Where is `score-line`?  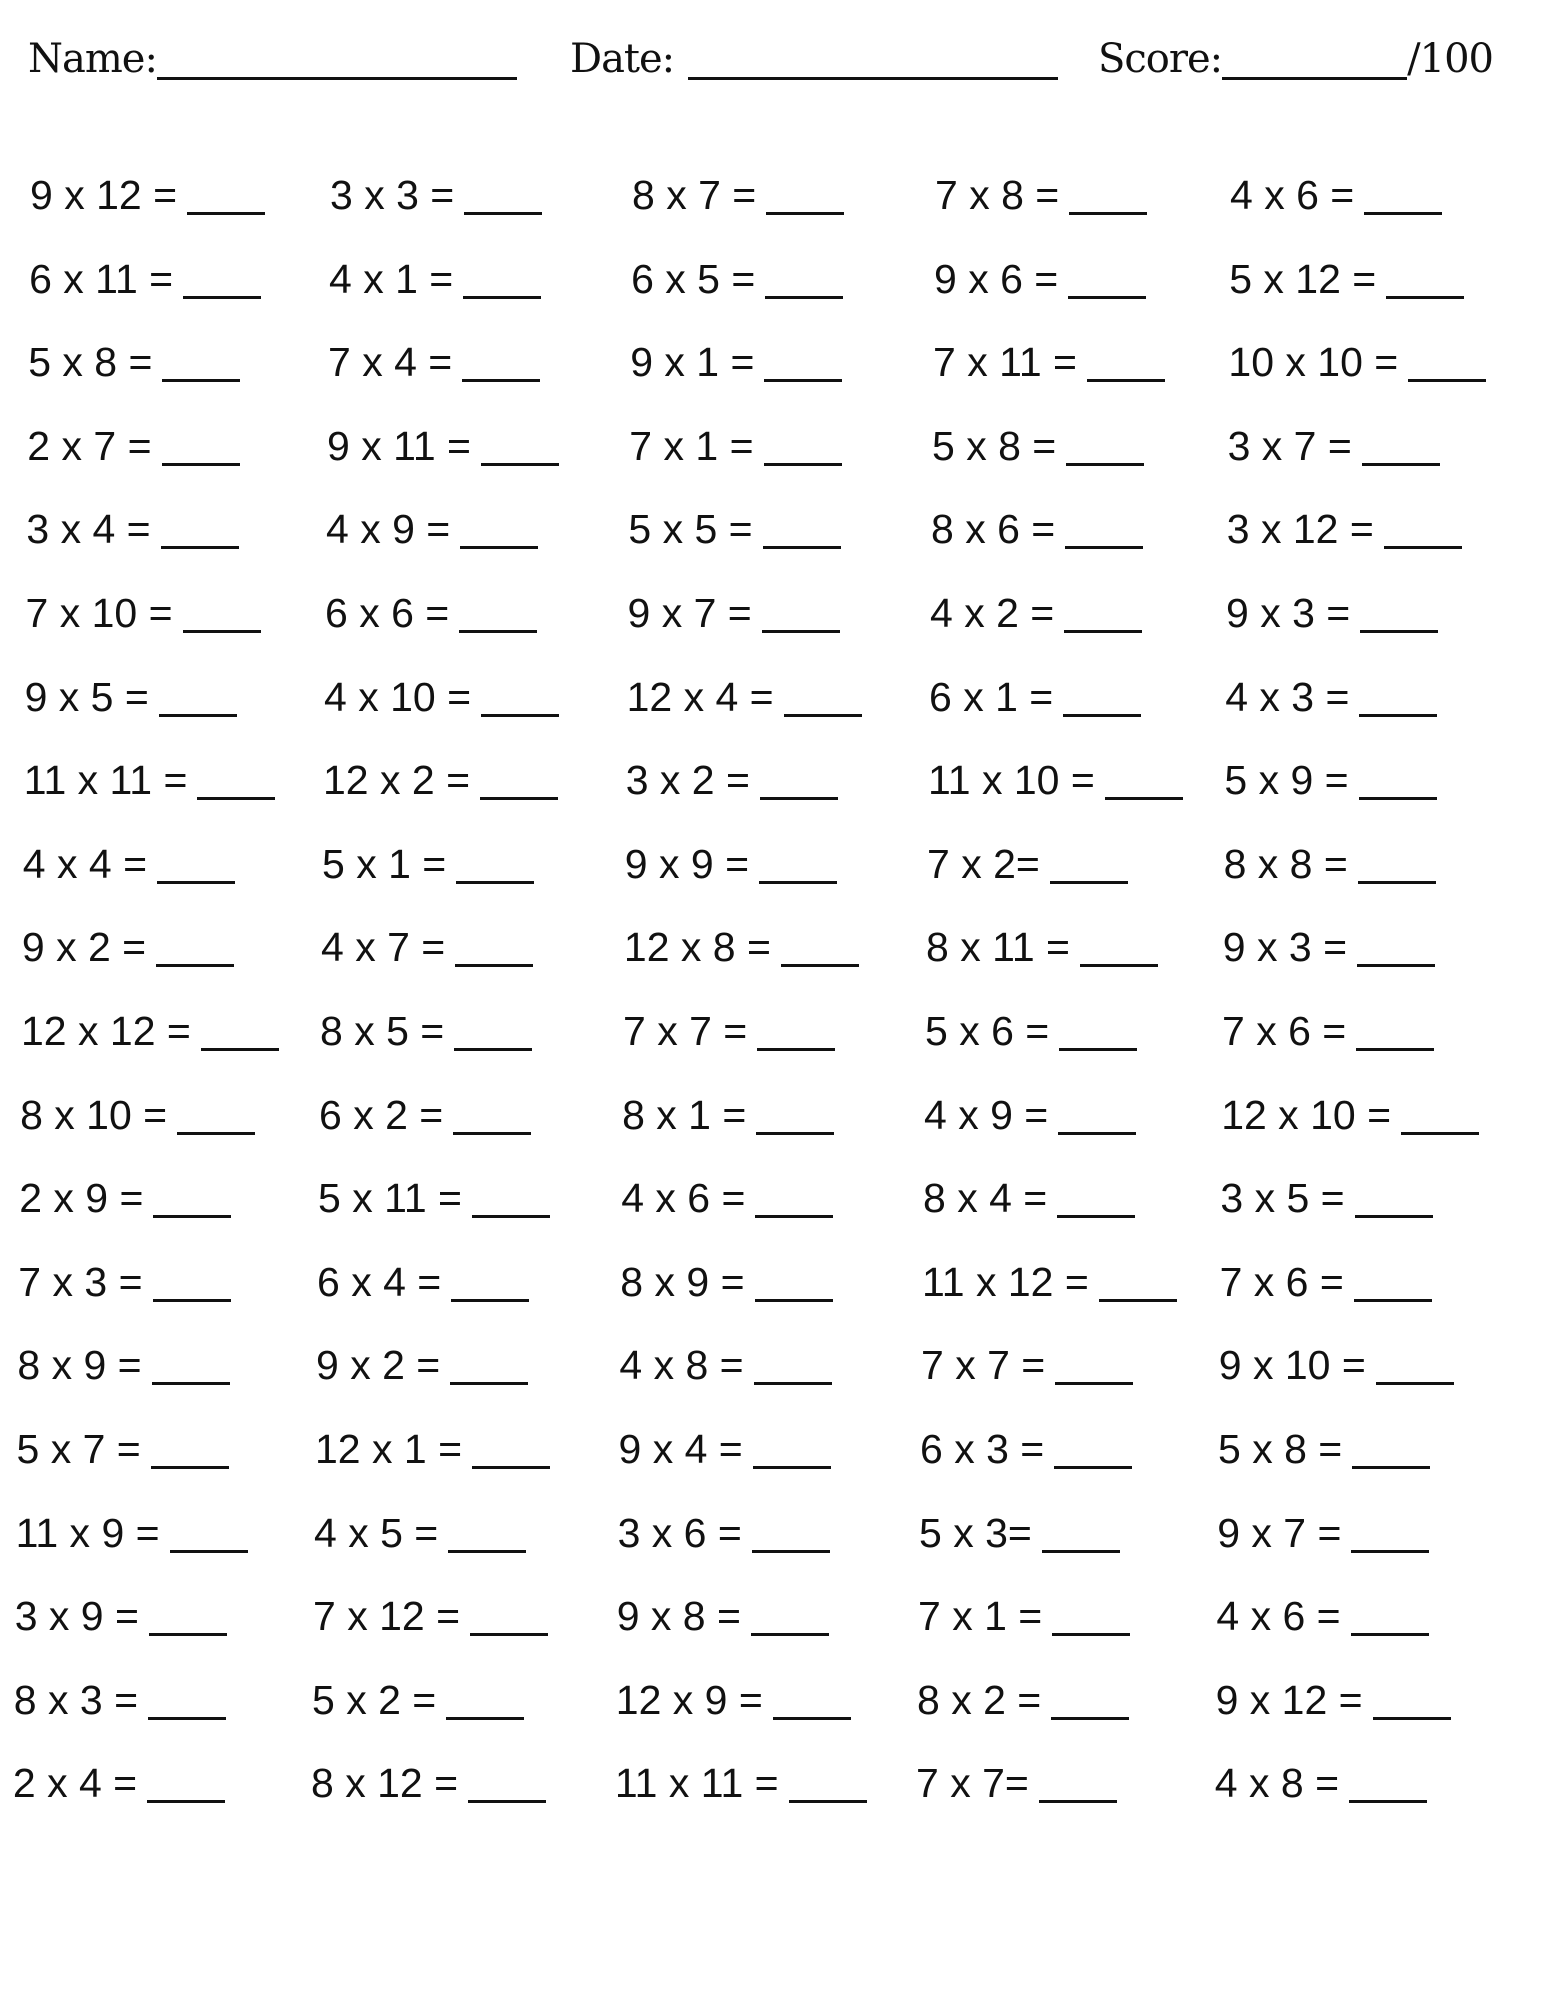 score-line is located at coordinates (1315, 78).